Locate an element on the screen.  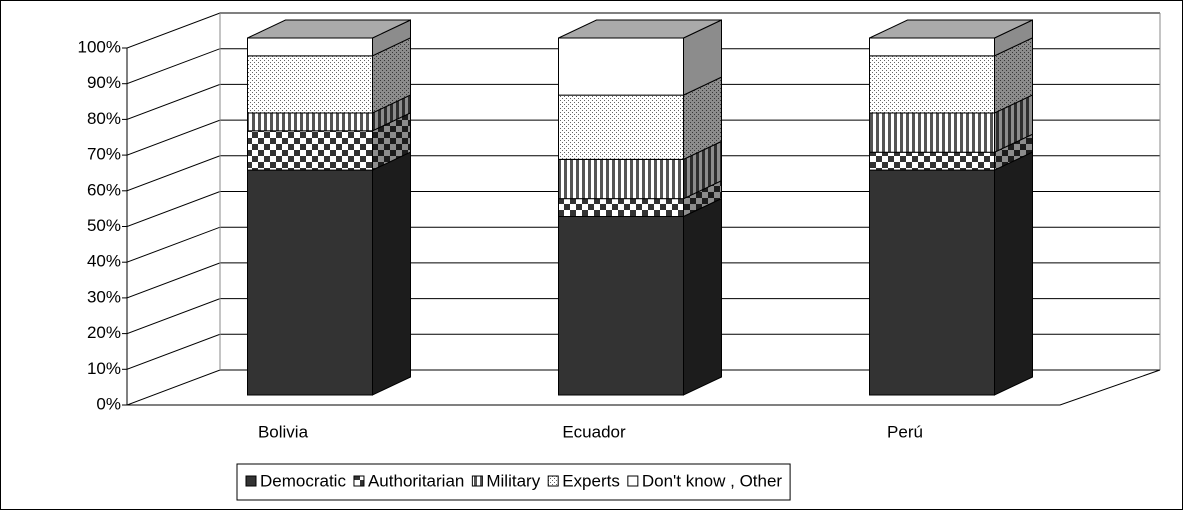
y-tick-label: 60% is located at coordinates (104, 189).